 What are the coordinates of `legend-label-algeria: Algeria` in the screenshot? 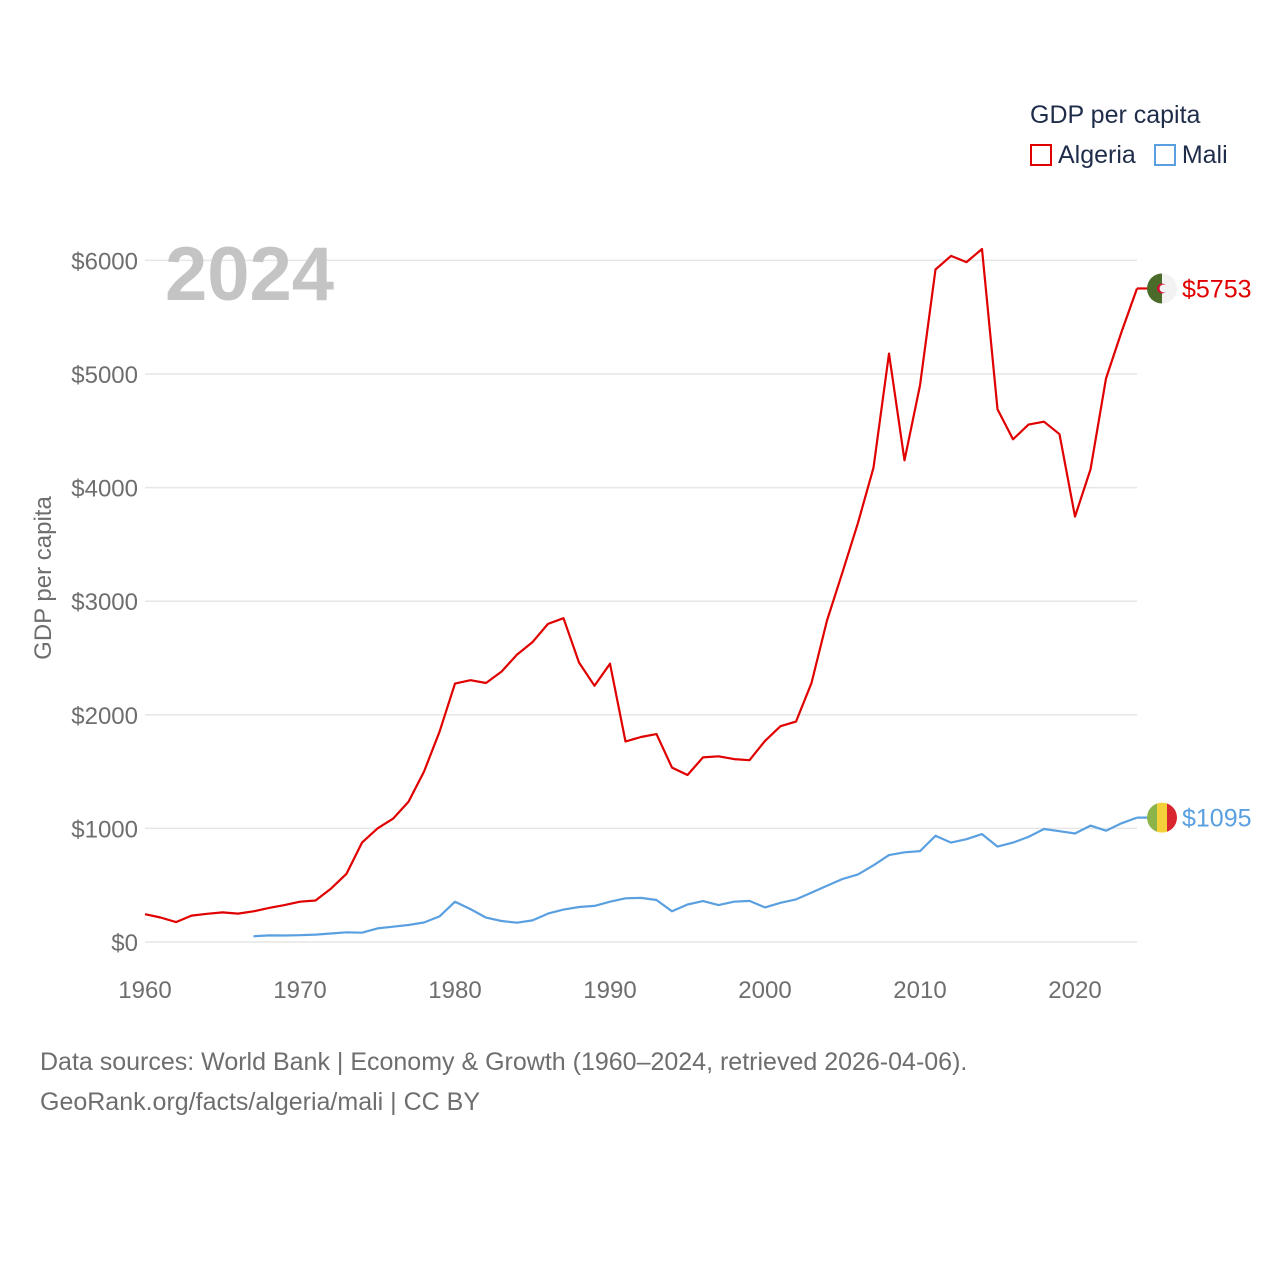 It's located at (1097, 155).